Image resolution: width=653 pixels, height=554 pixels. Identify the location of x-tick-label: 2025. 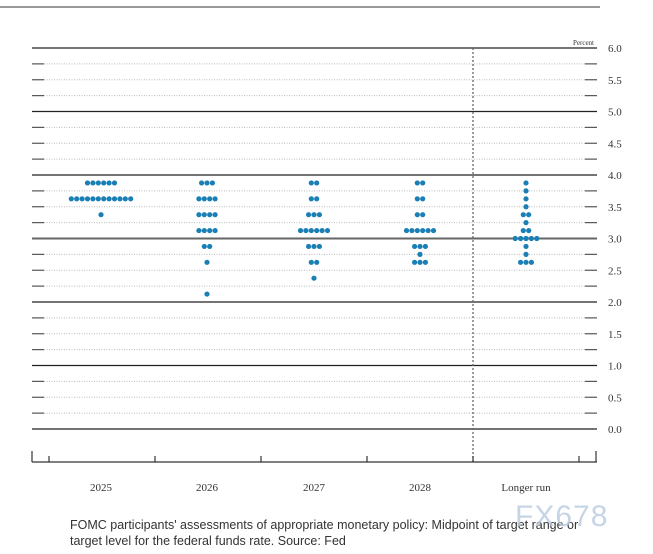
(101, 488).